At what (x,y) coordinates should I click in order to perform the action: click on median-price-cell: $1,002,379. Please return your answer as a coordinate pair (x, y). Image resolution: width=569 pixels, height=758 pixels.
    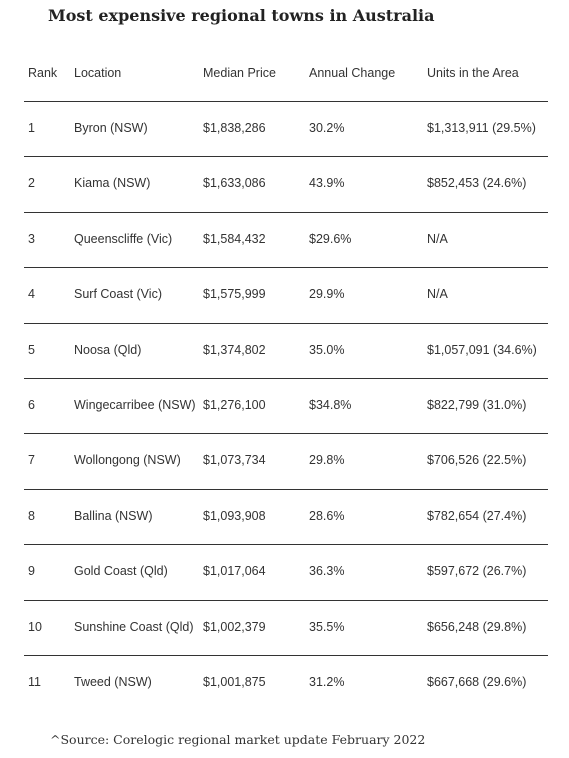
    Looking at the image, I should click on (234, 626).